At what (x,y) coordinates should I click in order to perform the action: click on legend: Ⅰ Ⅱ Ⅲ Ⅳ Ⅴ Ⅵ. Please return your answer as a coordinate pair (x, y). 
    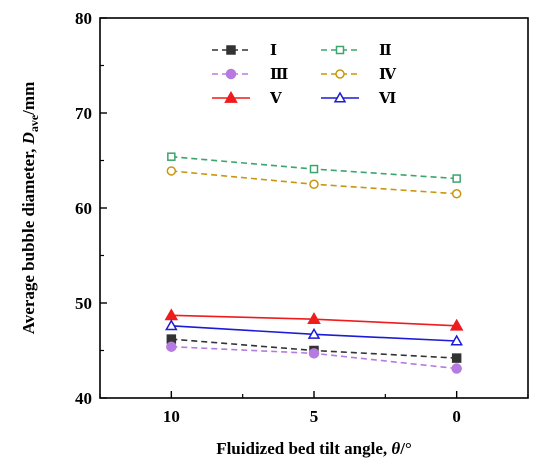
    Looking at the image, I should click on (304, 75).